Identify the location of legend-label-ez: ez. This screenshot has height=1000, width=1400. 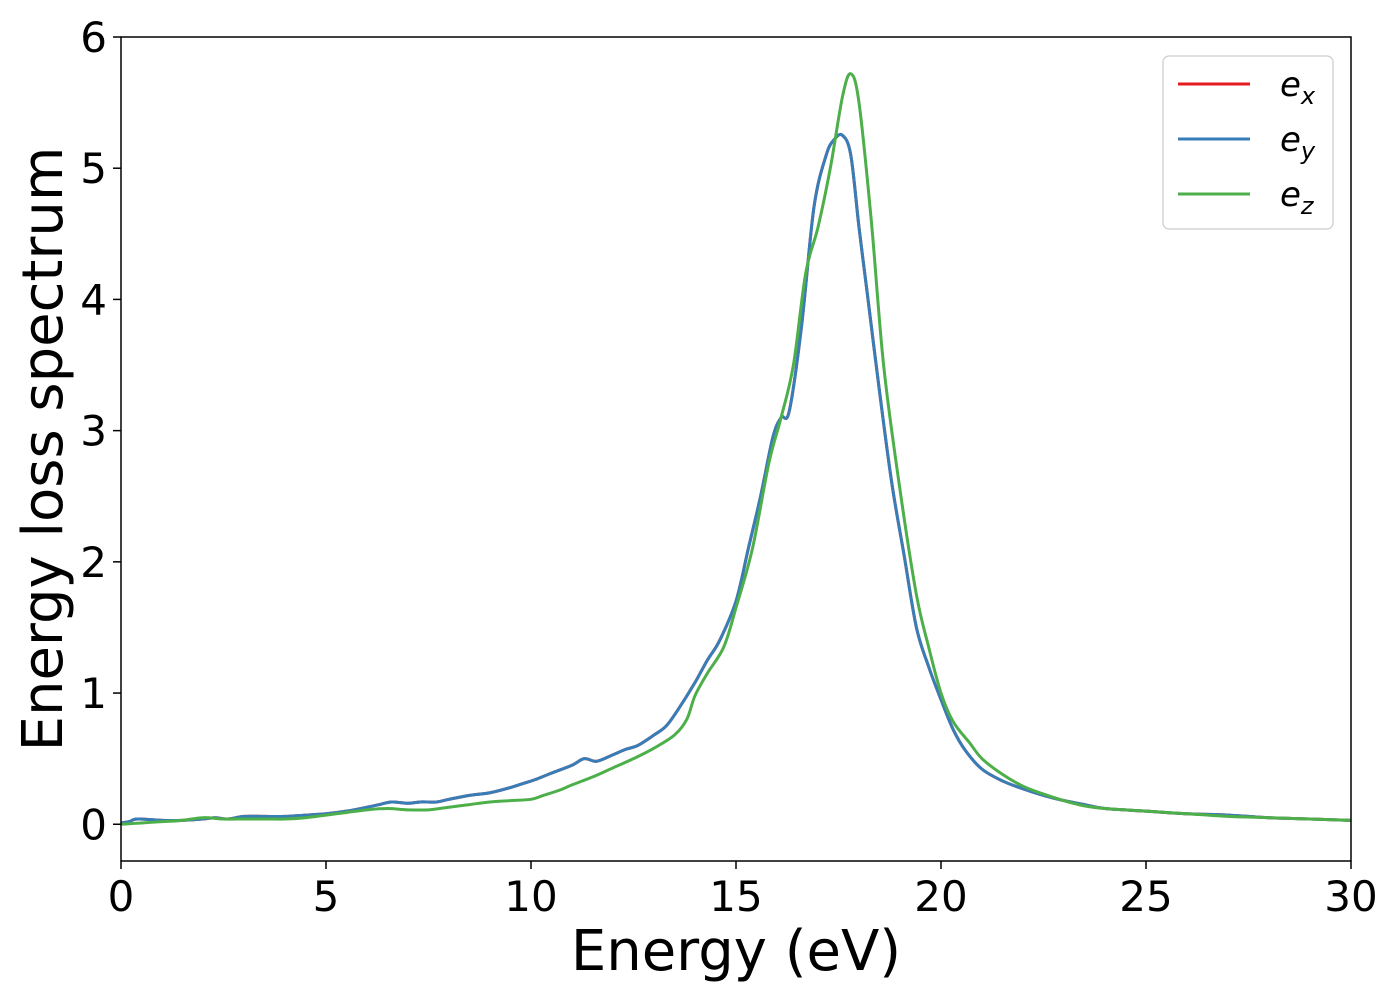
(1297, 197).